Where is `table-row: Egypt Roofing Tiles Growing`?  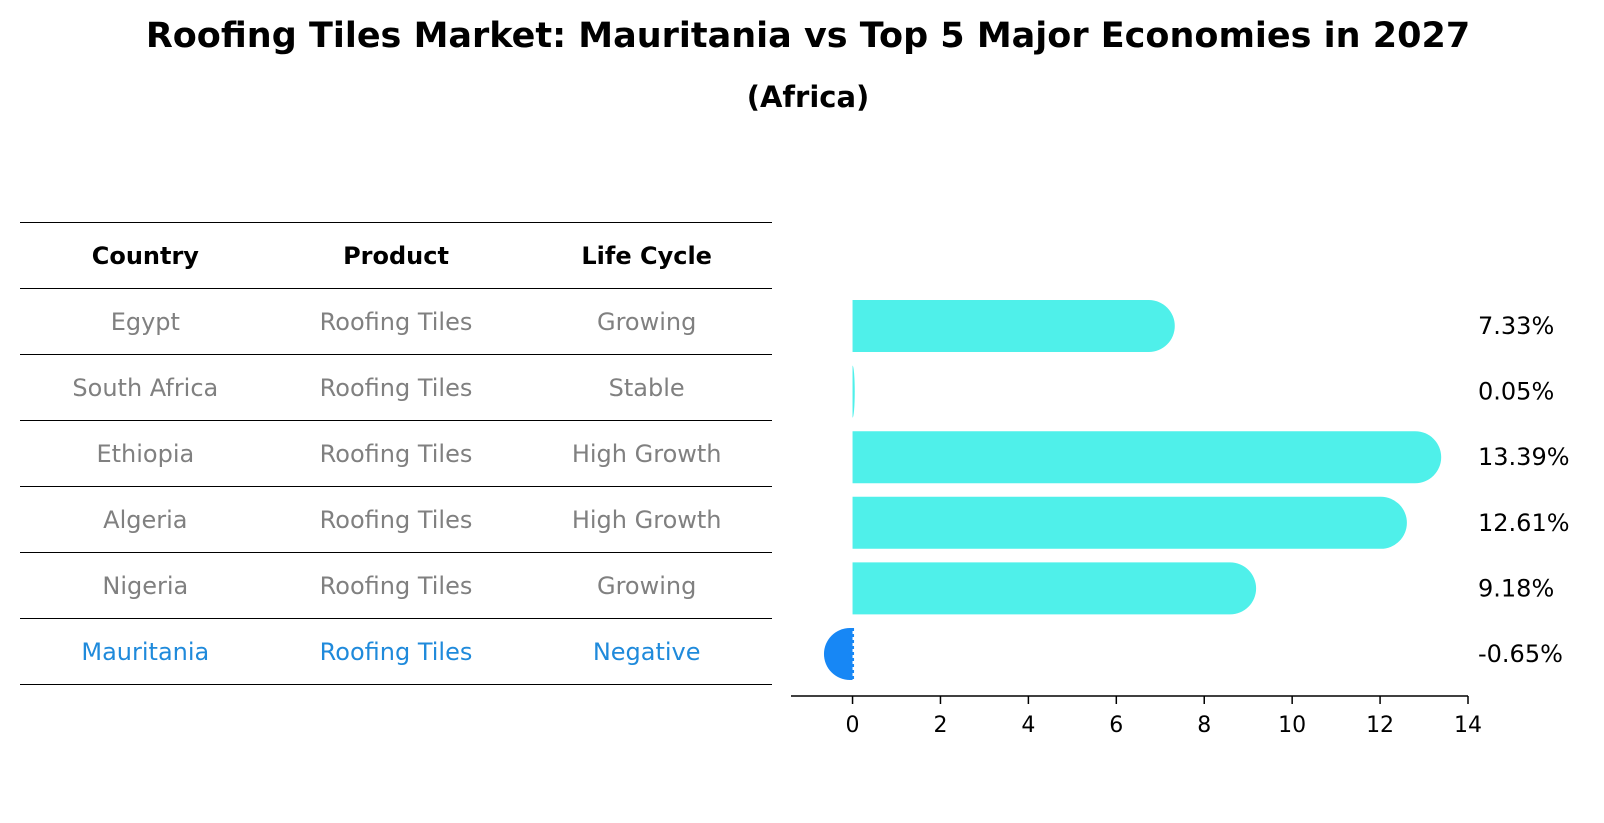 table-row: Egypt Roofing Tiles Growing is located at coordinates (396, 322).